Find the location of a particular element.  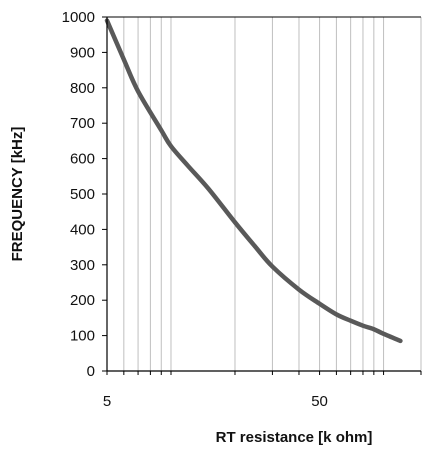

y-tick-label: 500 is located at coordinates (82, 194).